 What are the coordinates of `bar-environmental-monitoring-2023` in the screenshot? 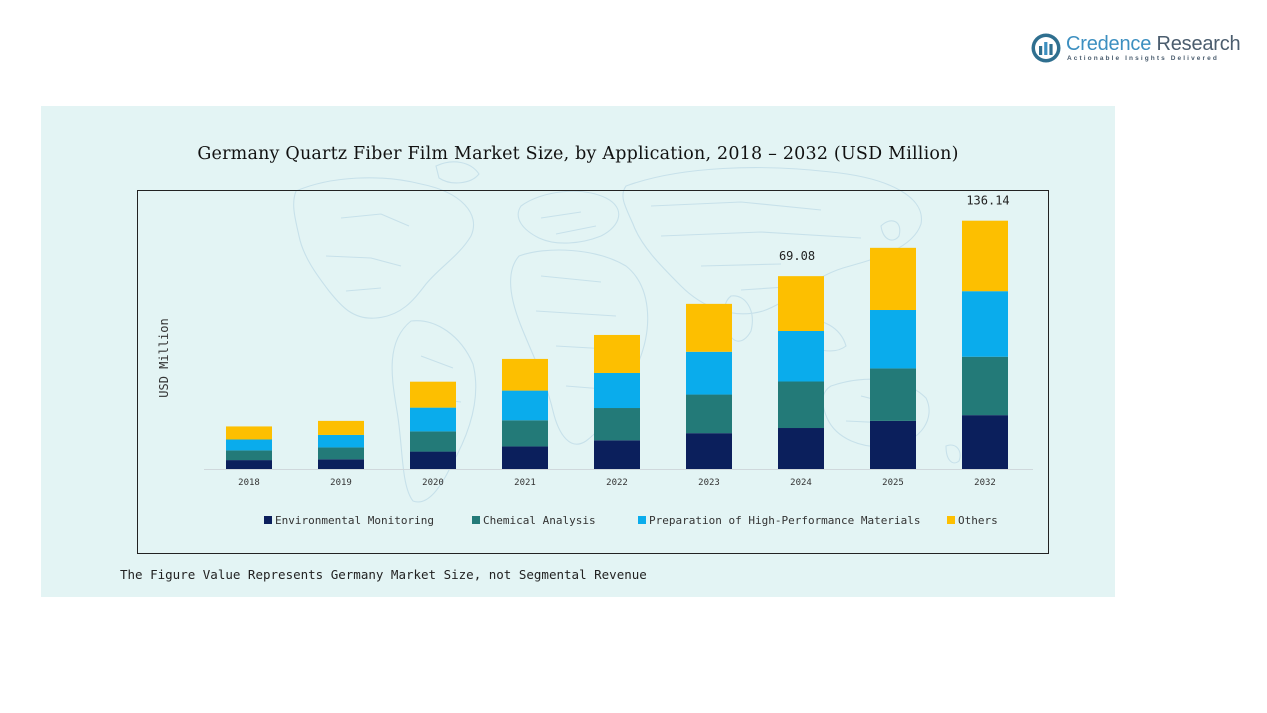 It's located at (709, 451).